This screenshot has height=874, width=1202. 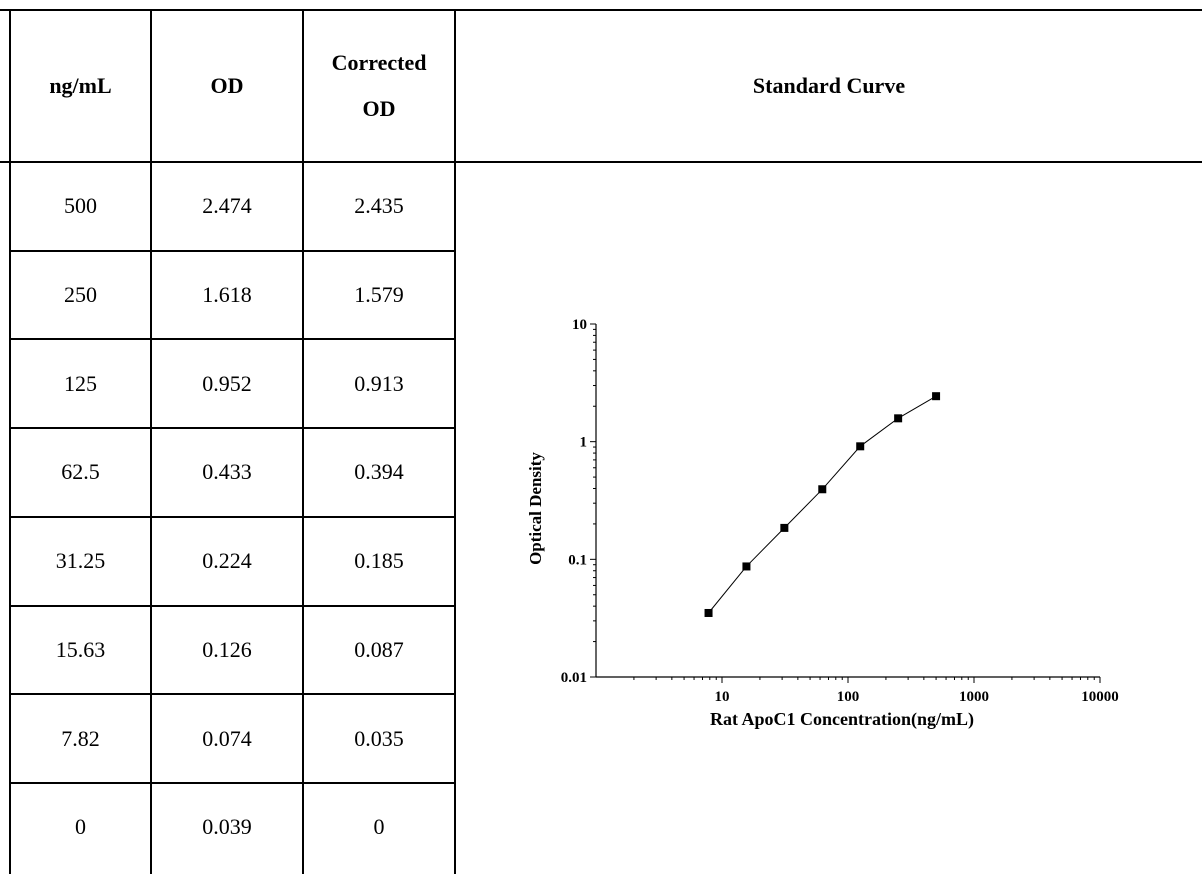 What do you see at coordinates (601, 162) in the screenshot?
I see `table-header-border` at bounding box center [601, 162].